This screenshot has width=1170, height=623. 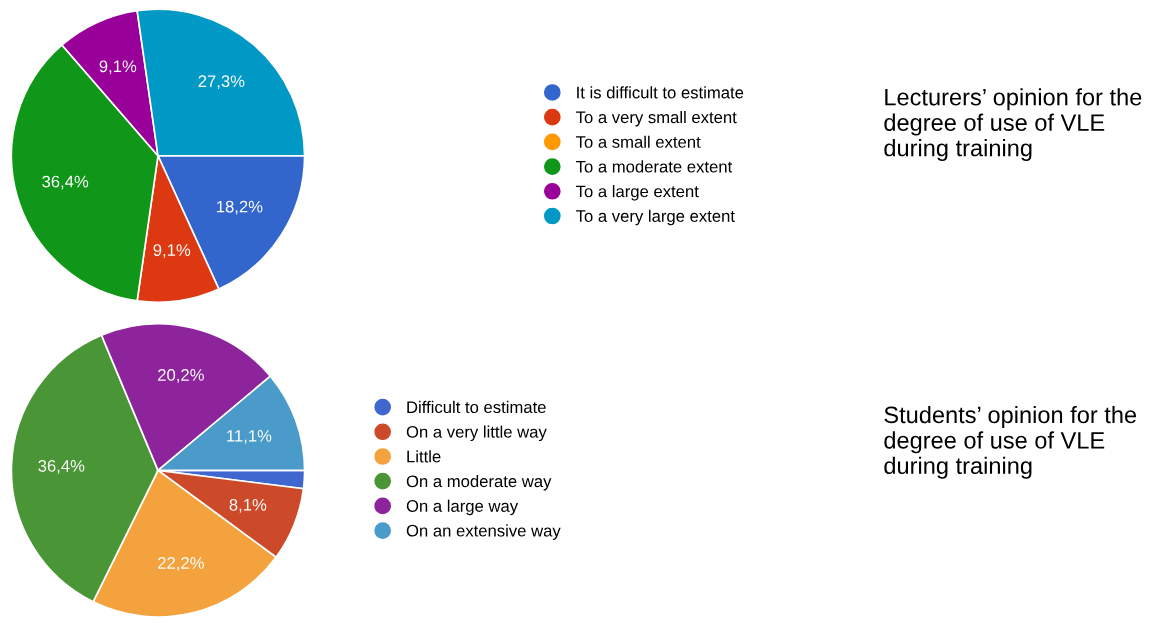 What do you see at coordinates (638, 141) in the screenshot?
I see `legend-label: To a small extent` at bounding box center [638, 141].